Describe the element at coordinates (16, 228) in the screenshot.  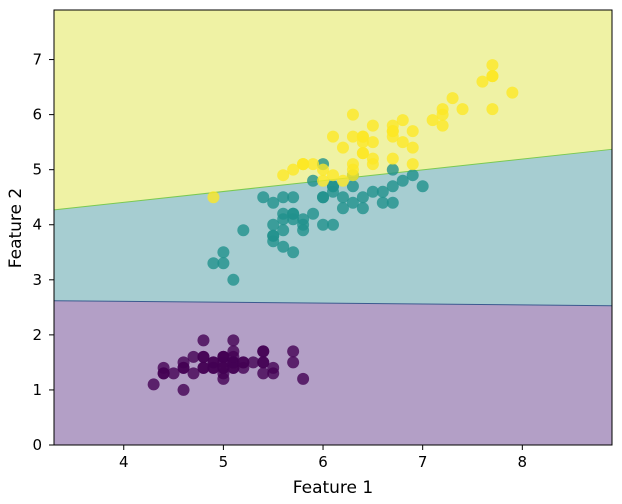
I see `y-axis-label: Feature 2` at that location.